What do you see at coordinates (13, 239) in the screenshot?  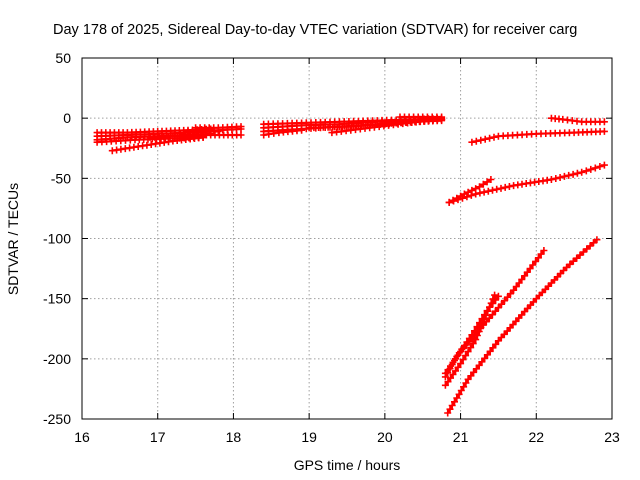 I see `y-axis-label: SDTVAR / TECUs` at bounding box center [13, 239].